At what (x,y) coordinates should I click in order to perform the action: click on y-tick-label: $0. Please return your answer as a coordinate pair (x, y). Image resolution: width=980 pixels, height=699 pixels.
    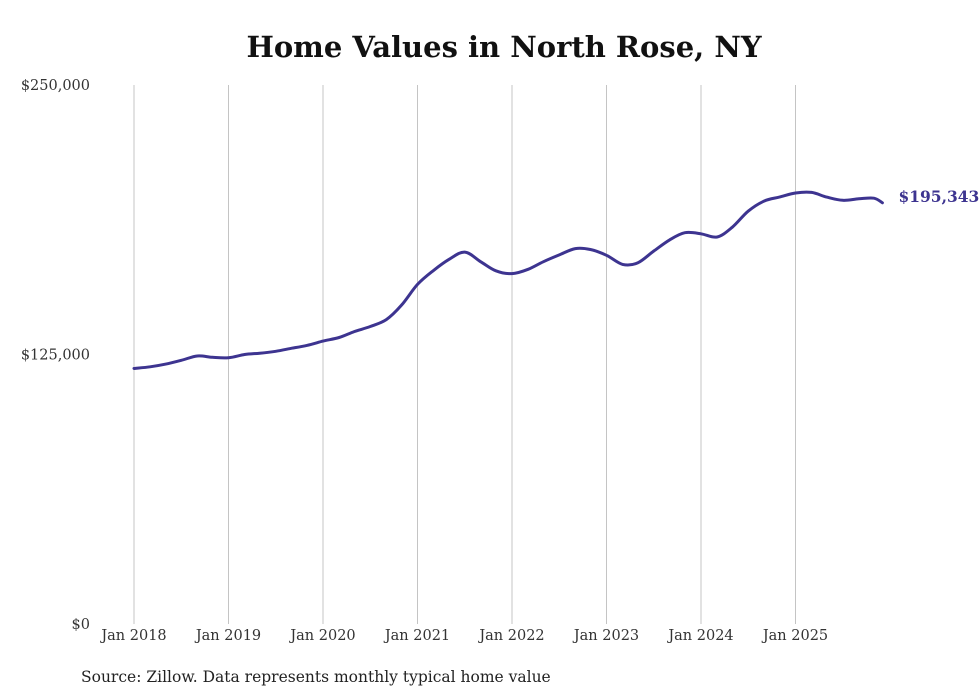
    Looking at the image, I should click on (81, 625).